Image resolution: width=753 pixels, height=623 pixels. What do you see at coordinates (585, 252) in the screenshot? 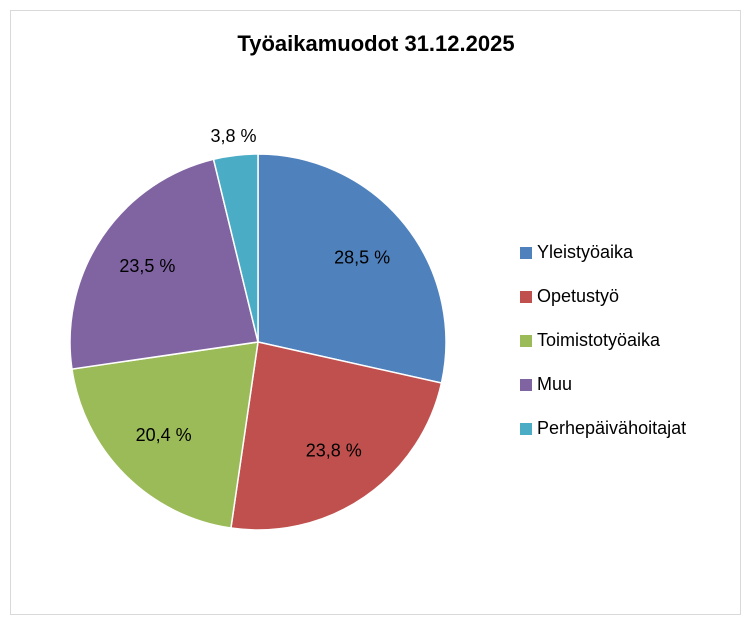
I see `legend-label: Yleistyöaika` at bounding box center [585, 252].